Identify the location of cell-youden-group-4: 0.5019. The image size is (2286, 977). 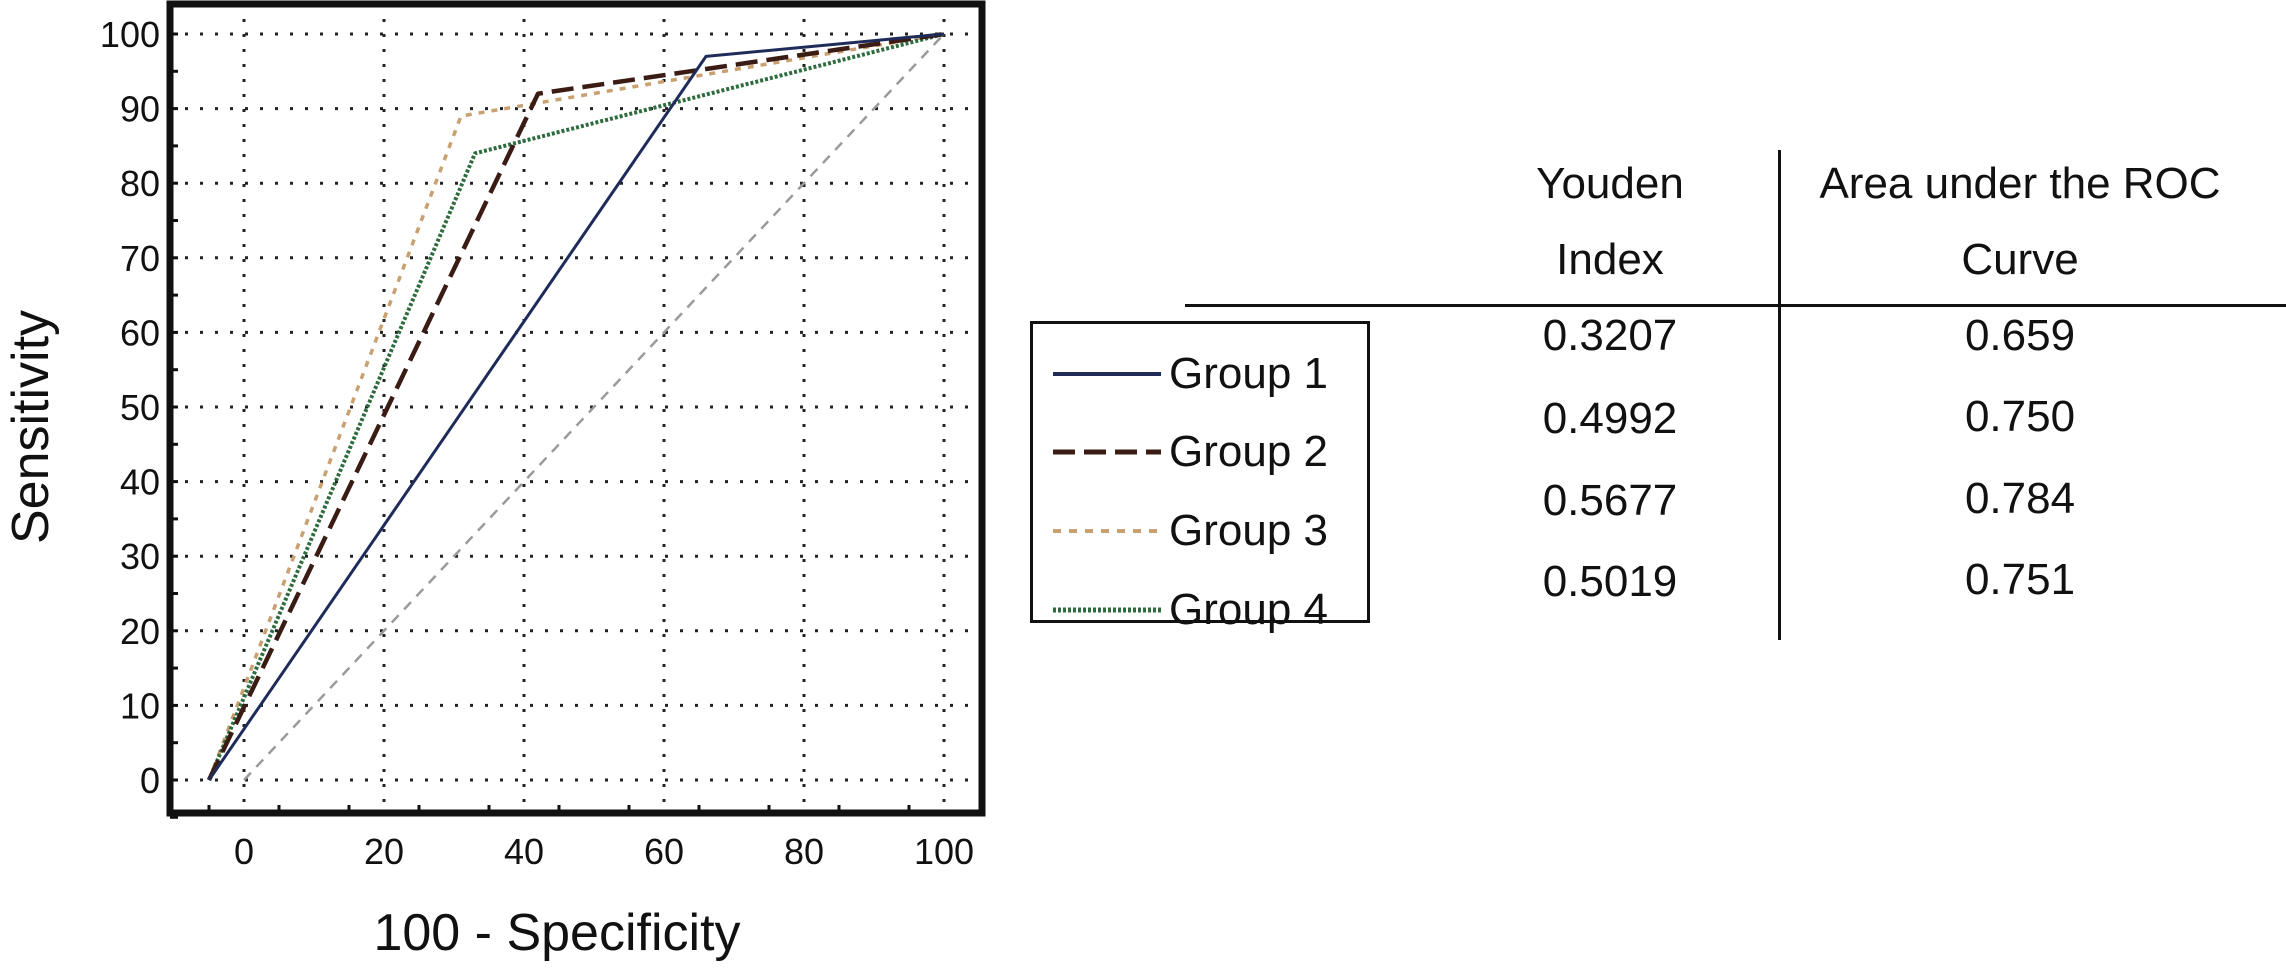
(1610, 581).